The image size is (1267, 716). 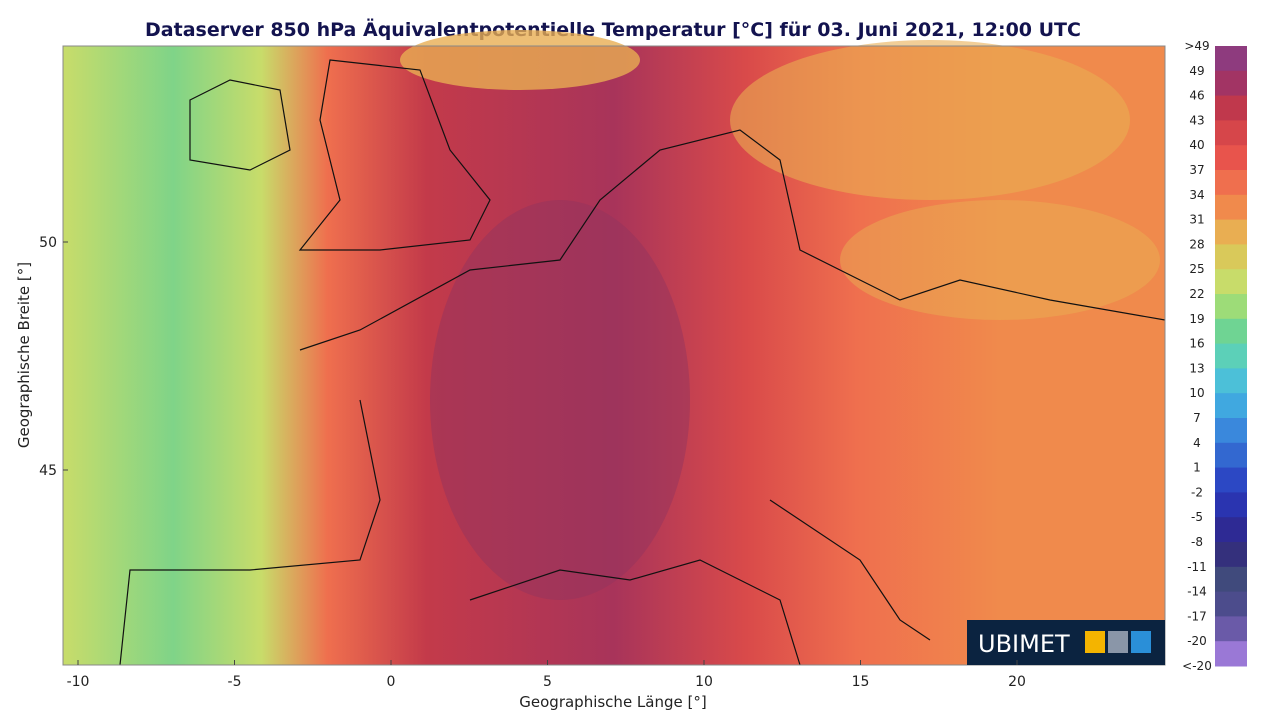 I want to click on y-tick-label: 45, so click(x=48, y=471).